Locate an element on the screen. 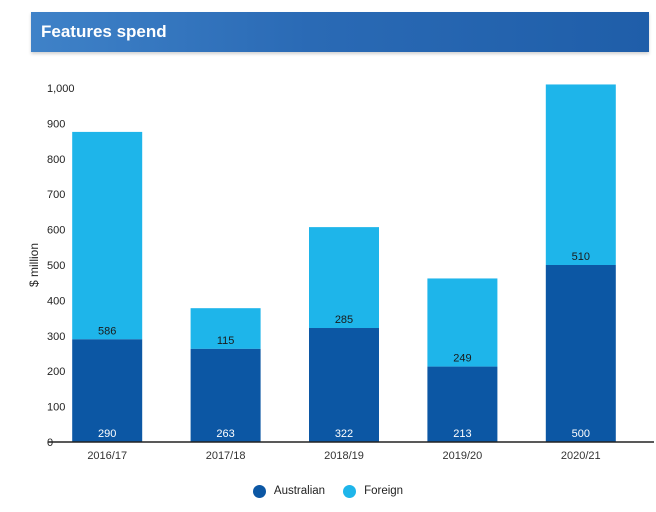  y-tick-label: 500 is located at coordinates (56, 266).